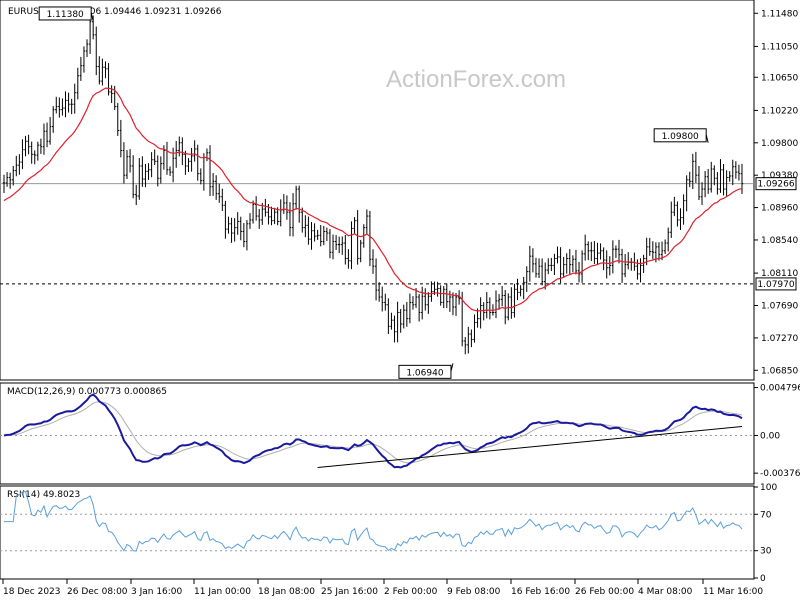 Image resolution: width=800 pixels, height=600 pixels. Describe the element at coordinates (349, 592) in the screenshot. I see `time-axis-tick-label: 25 Jan 16:00` at that location.